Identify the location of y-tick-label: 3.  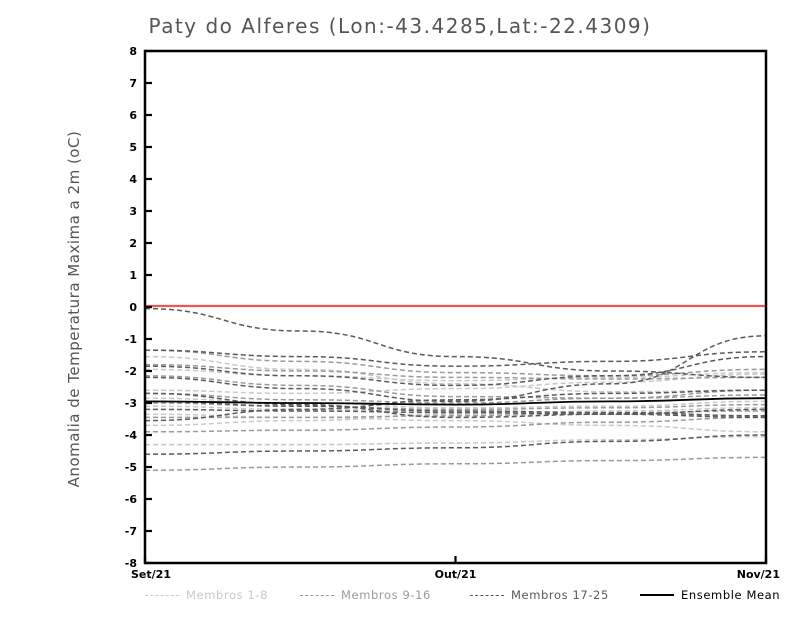
(133, 211).